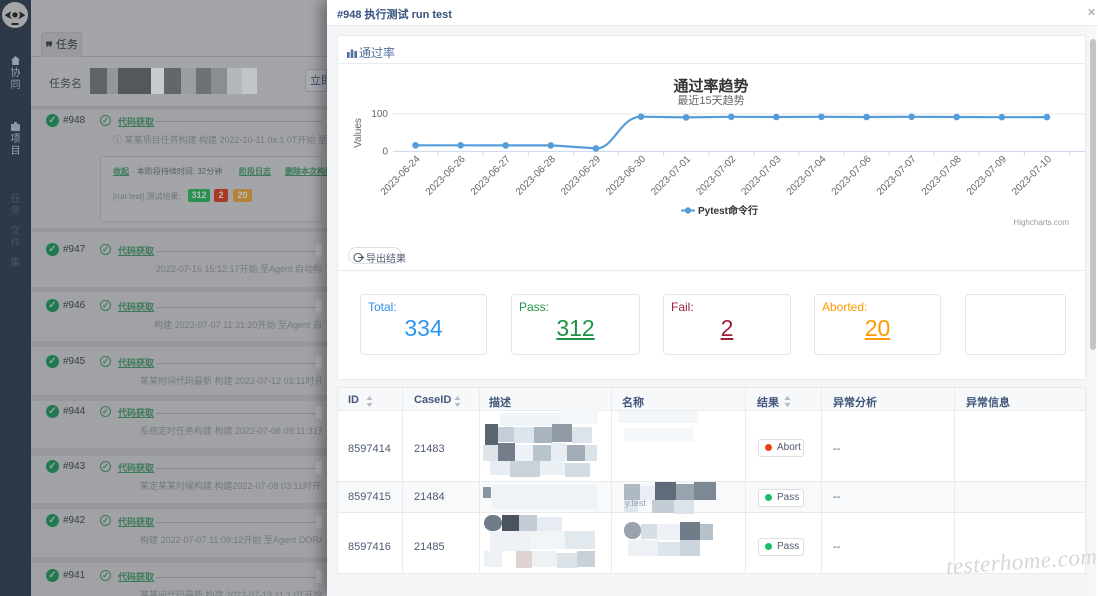  What do you see at coordinates (897, 176) in the screenshot?
I see `svg-text: 2023-07-07` at bounding box center [897, 176].